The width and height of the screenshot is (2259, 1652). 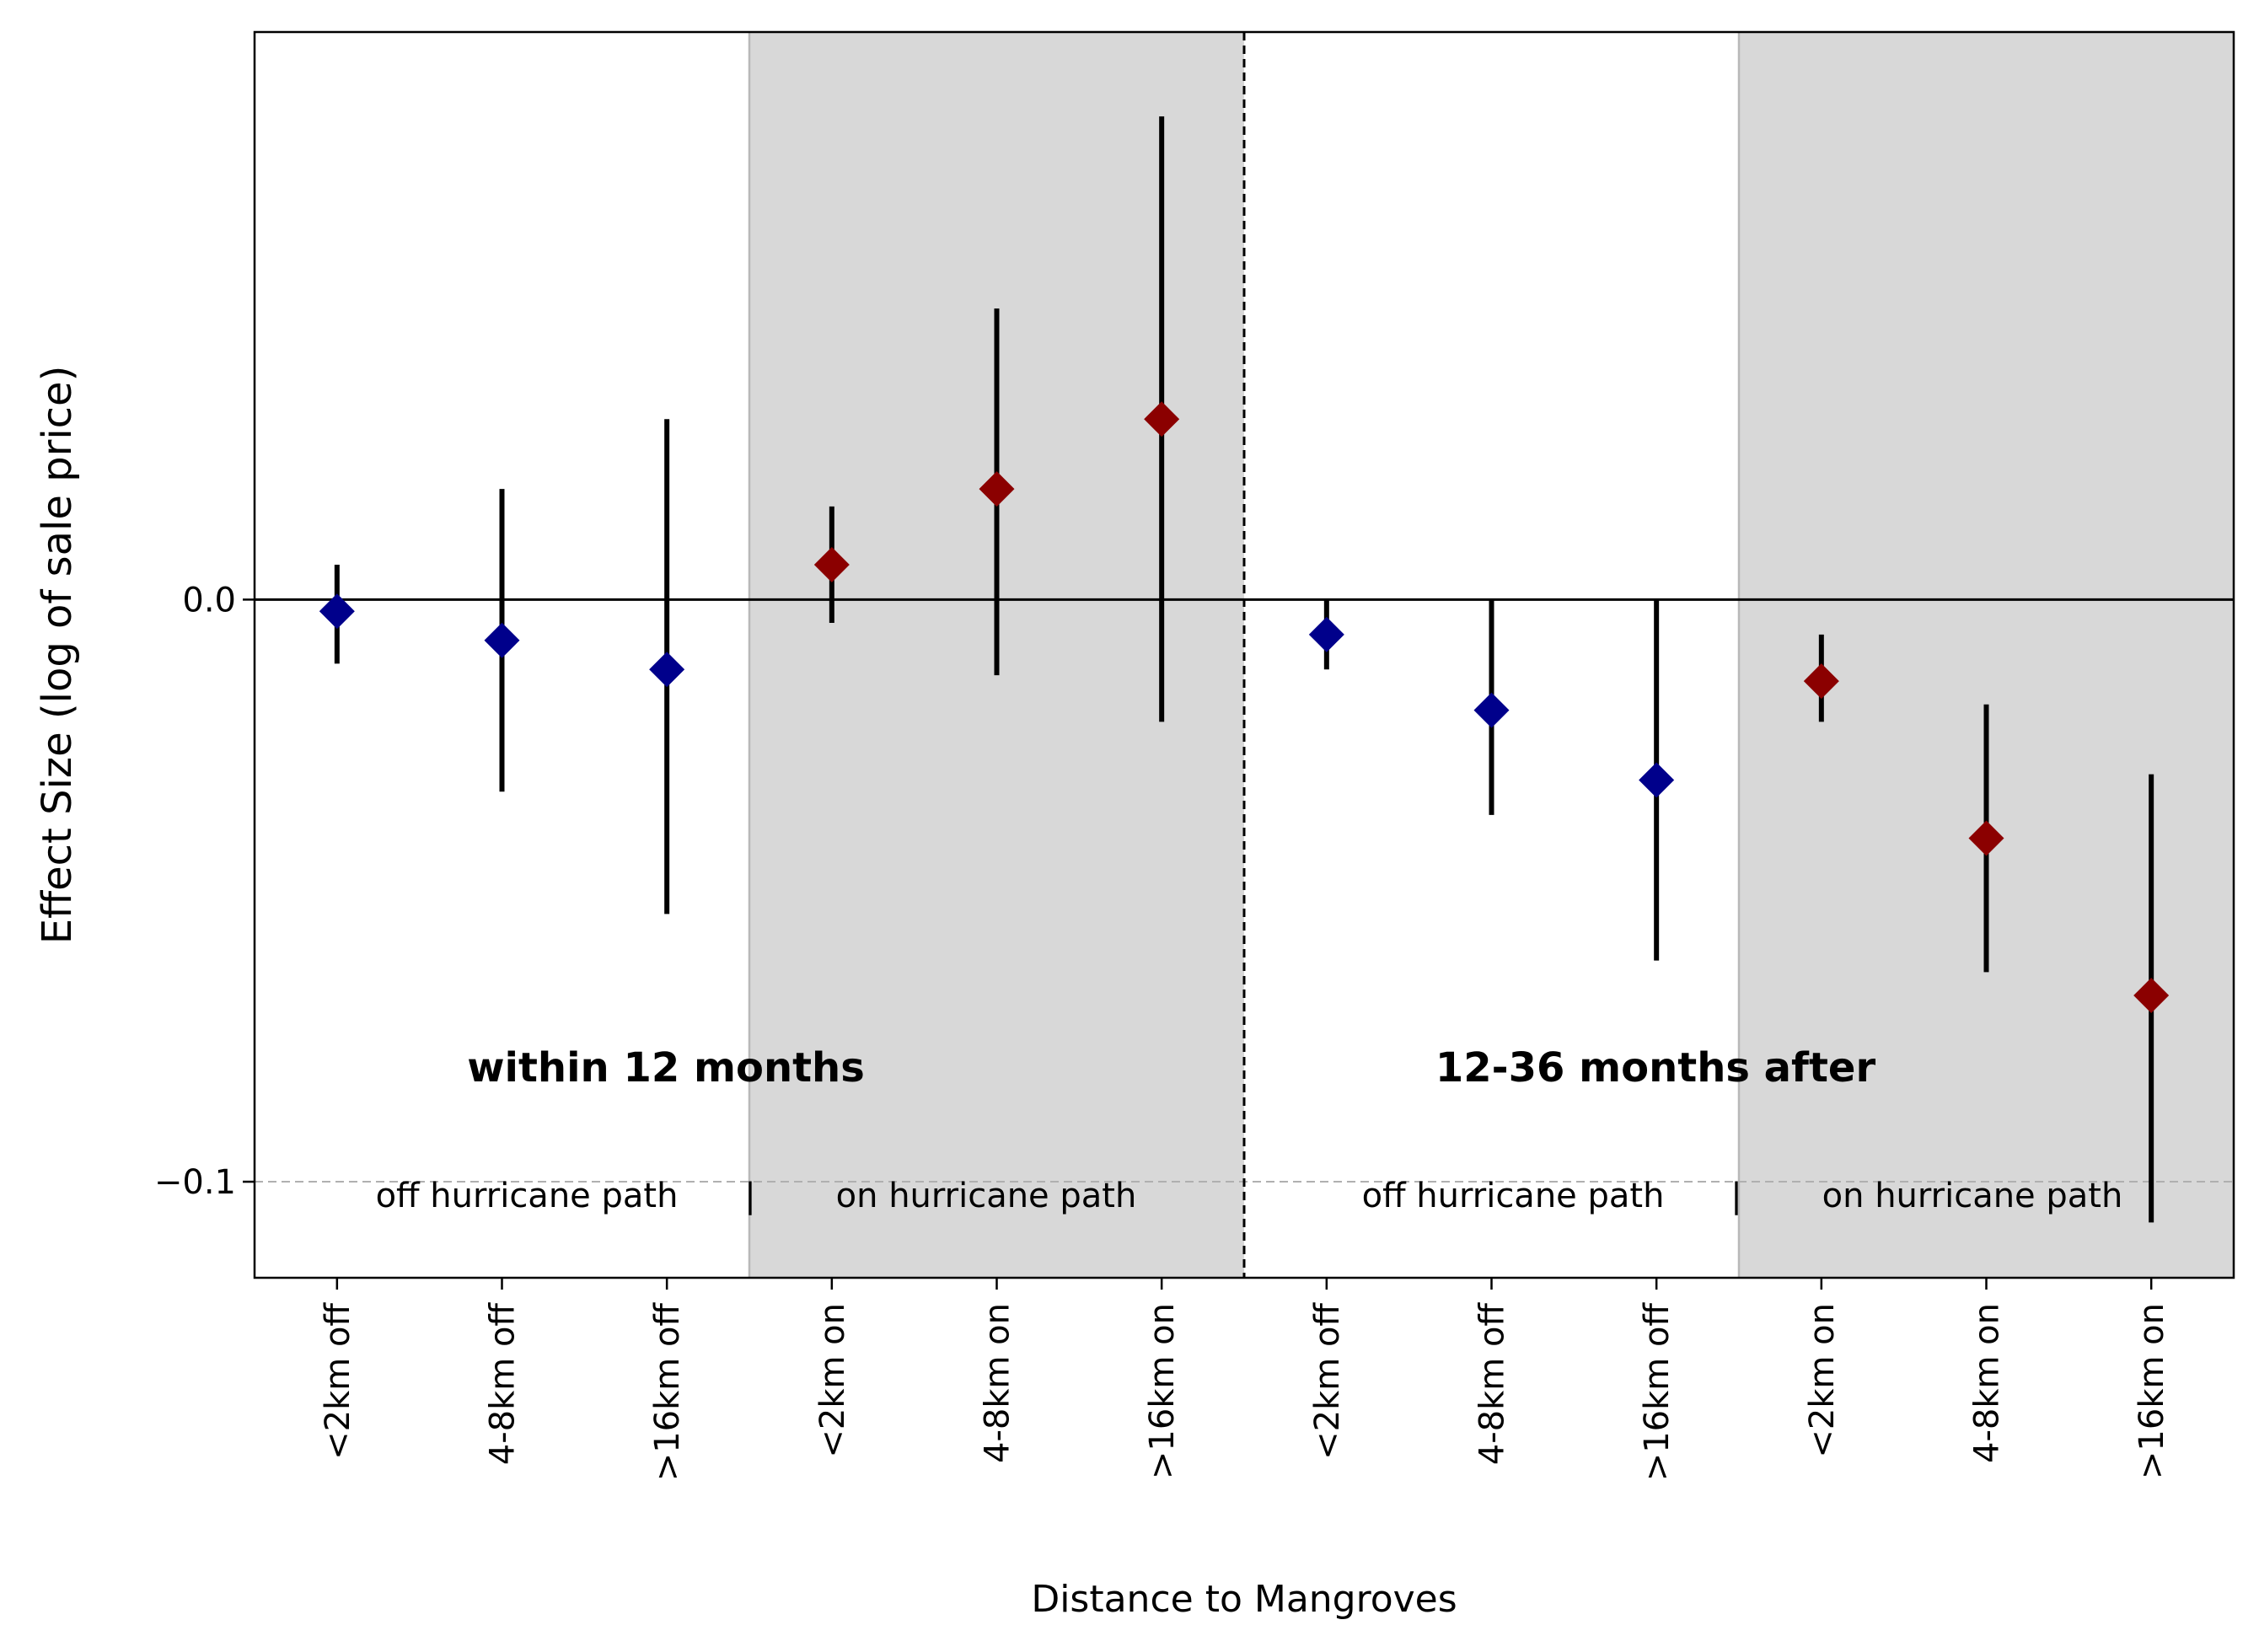 I want to click on x-tick-label-2: >16km off, so click(x=667, y=1392).